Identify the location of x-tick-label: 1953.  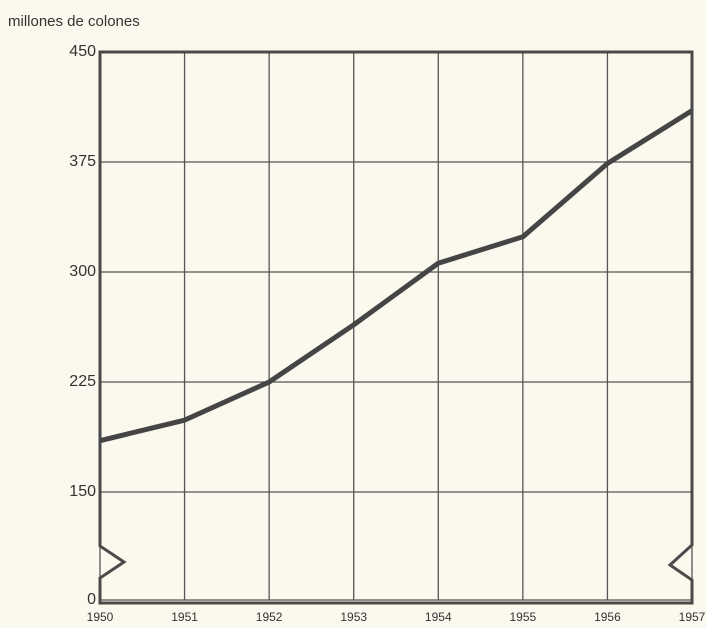
(353, 617).